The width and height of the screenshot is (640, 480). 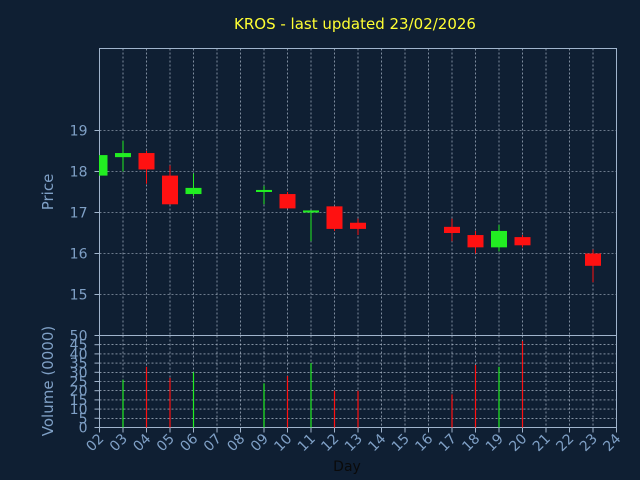 I want to click on price-y-tick-label: 18, so click(x=79, y=173).